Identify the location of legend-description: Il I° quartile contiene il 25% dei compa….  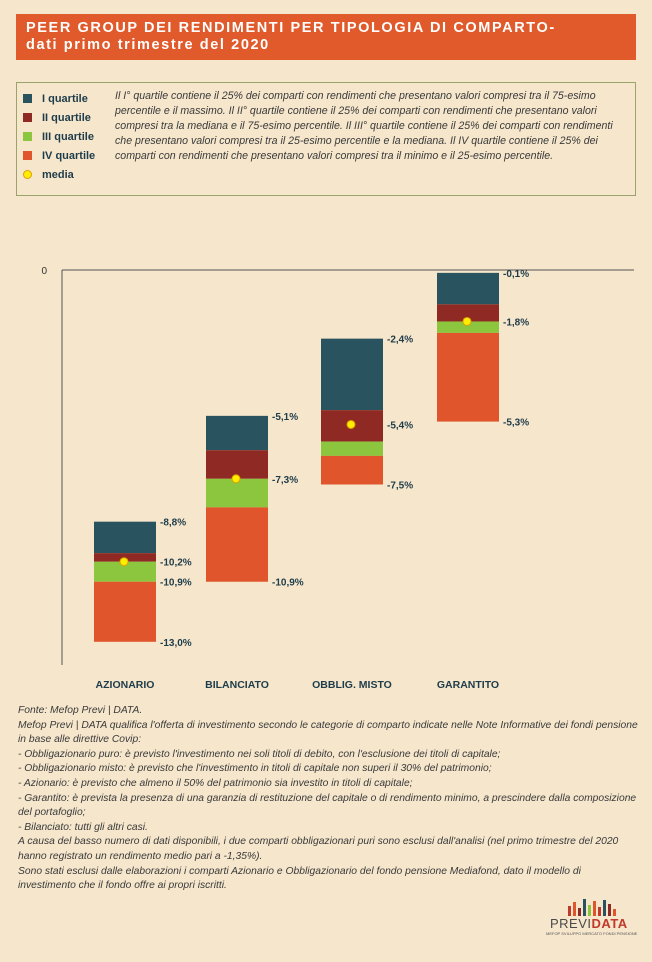
(364, 126).